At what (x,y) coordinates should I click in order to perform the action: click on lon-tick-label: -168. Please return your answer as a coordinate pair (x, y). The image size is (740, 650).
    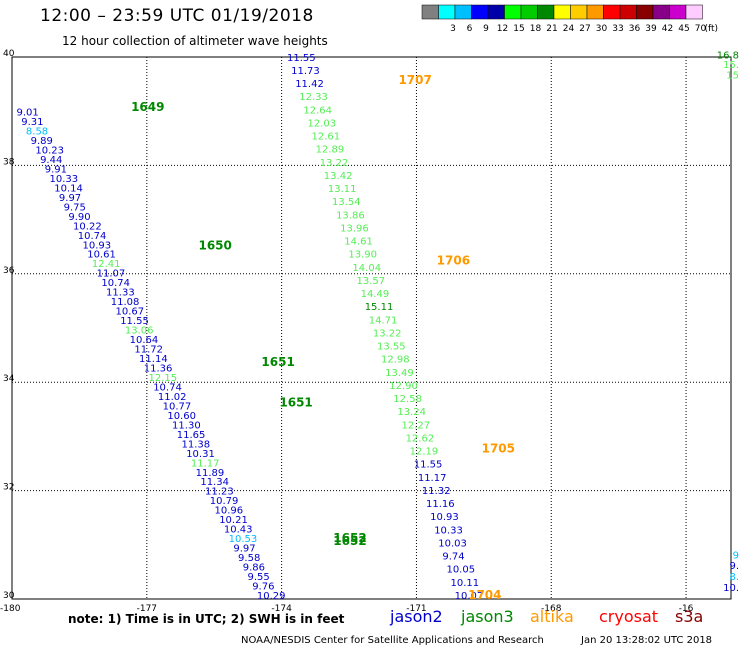
    Looking at the image, I should click on (551, 609).